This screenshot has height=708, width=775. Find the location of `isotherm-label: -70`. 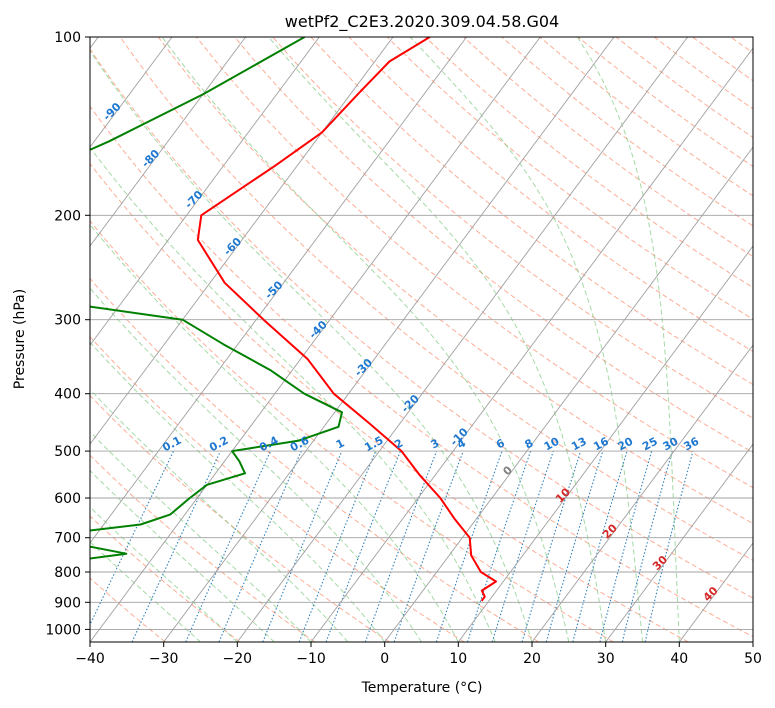

isotherm-label: -70 is located at coordinates (193, 199).